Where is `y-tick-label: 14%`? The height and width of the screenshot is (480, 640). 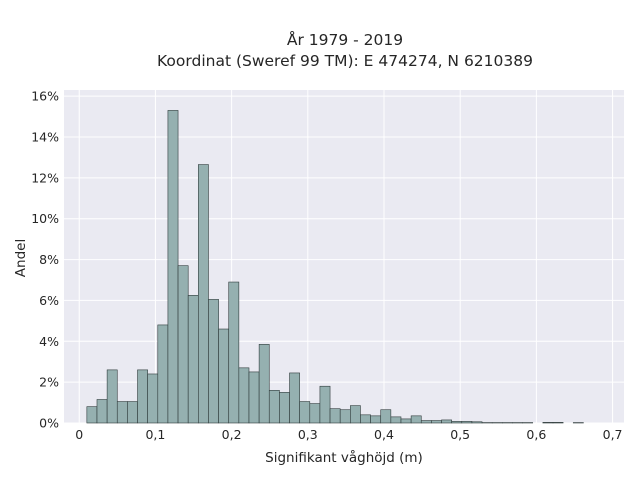
y-tick-label: 14% is located at coordinates (45, 136).